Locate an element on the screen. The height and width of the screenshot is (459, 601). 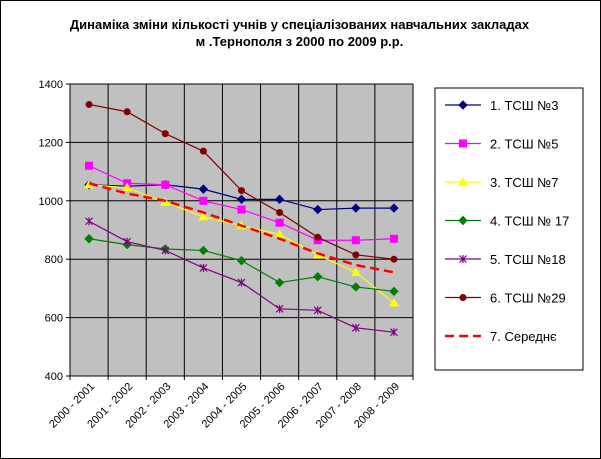
legend-label: 5. ТСШ №18 is located at coordinates (528, 259).